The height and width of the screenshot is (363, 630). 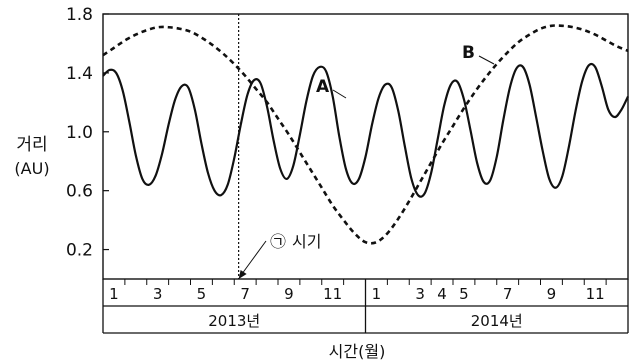 I want to click on x-tick-label: 4, so click(x=442, y=294).